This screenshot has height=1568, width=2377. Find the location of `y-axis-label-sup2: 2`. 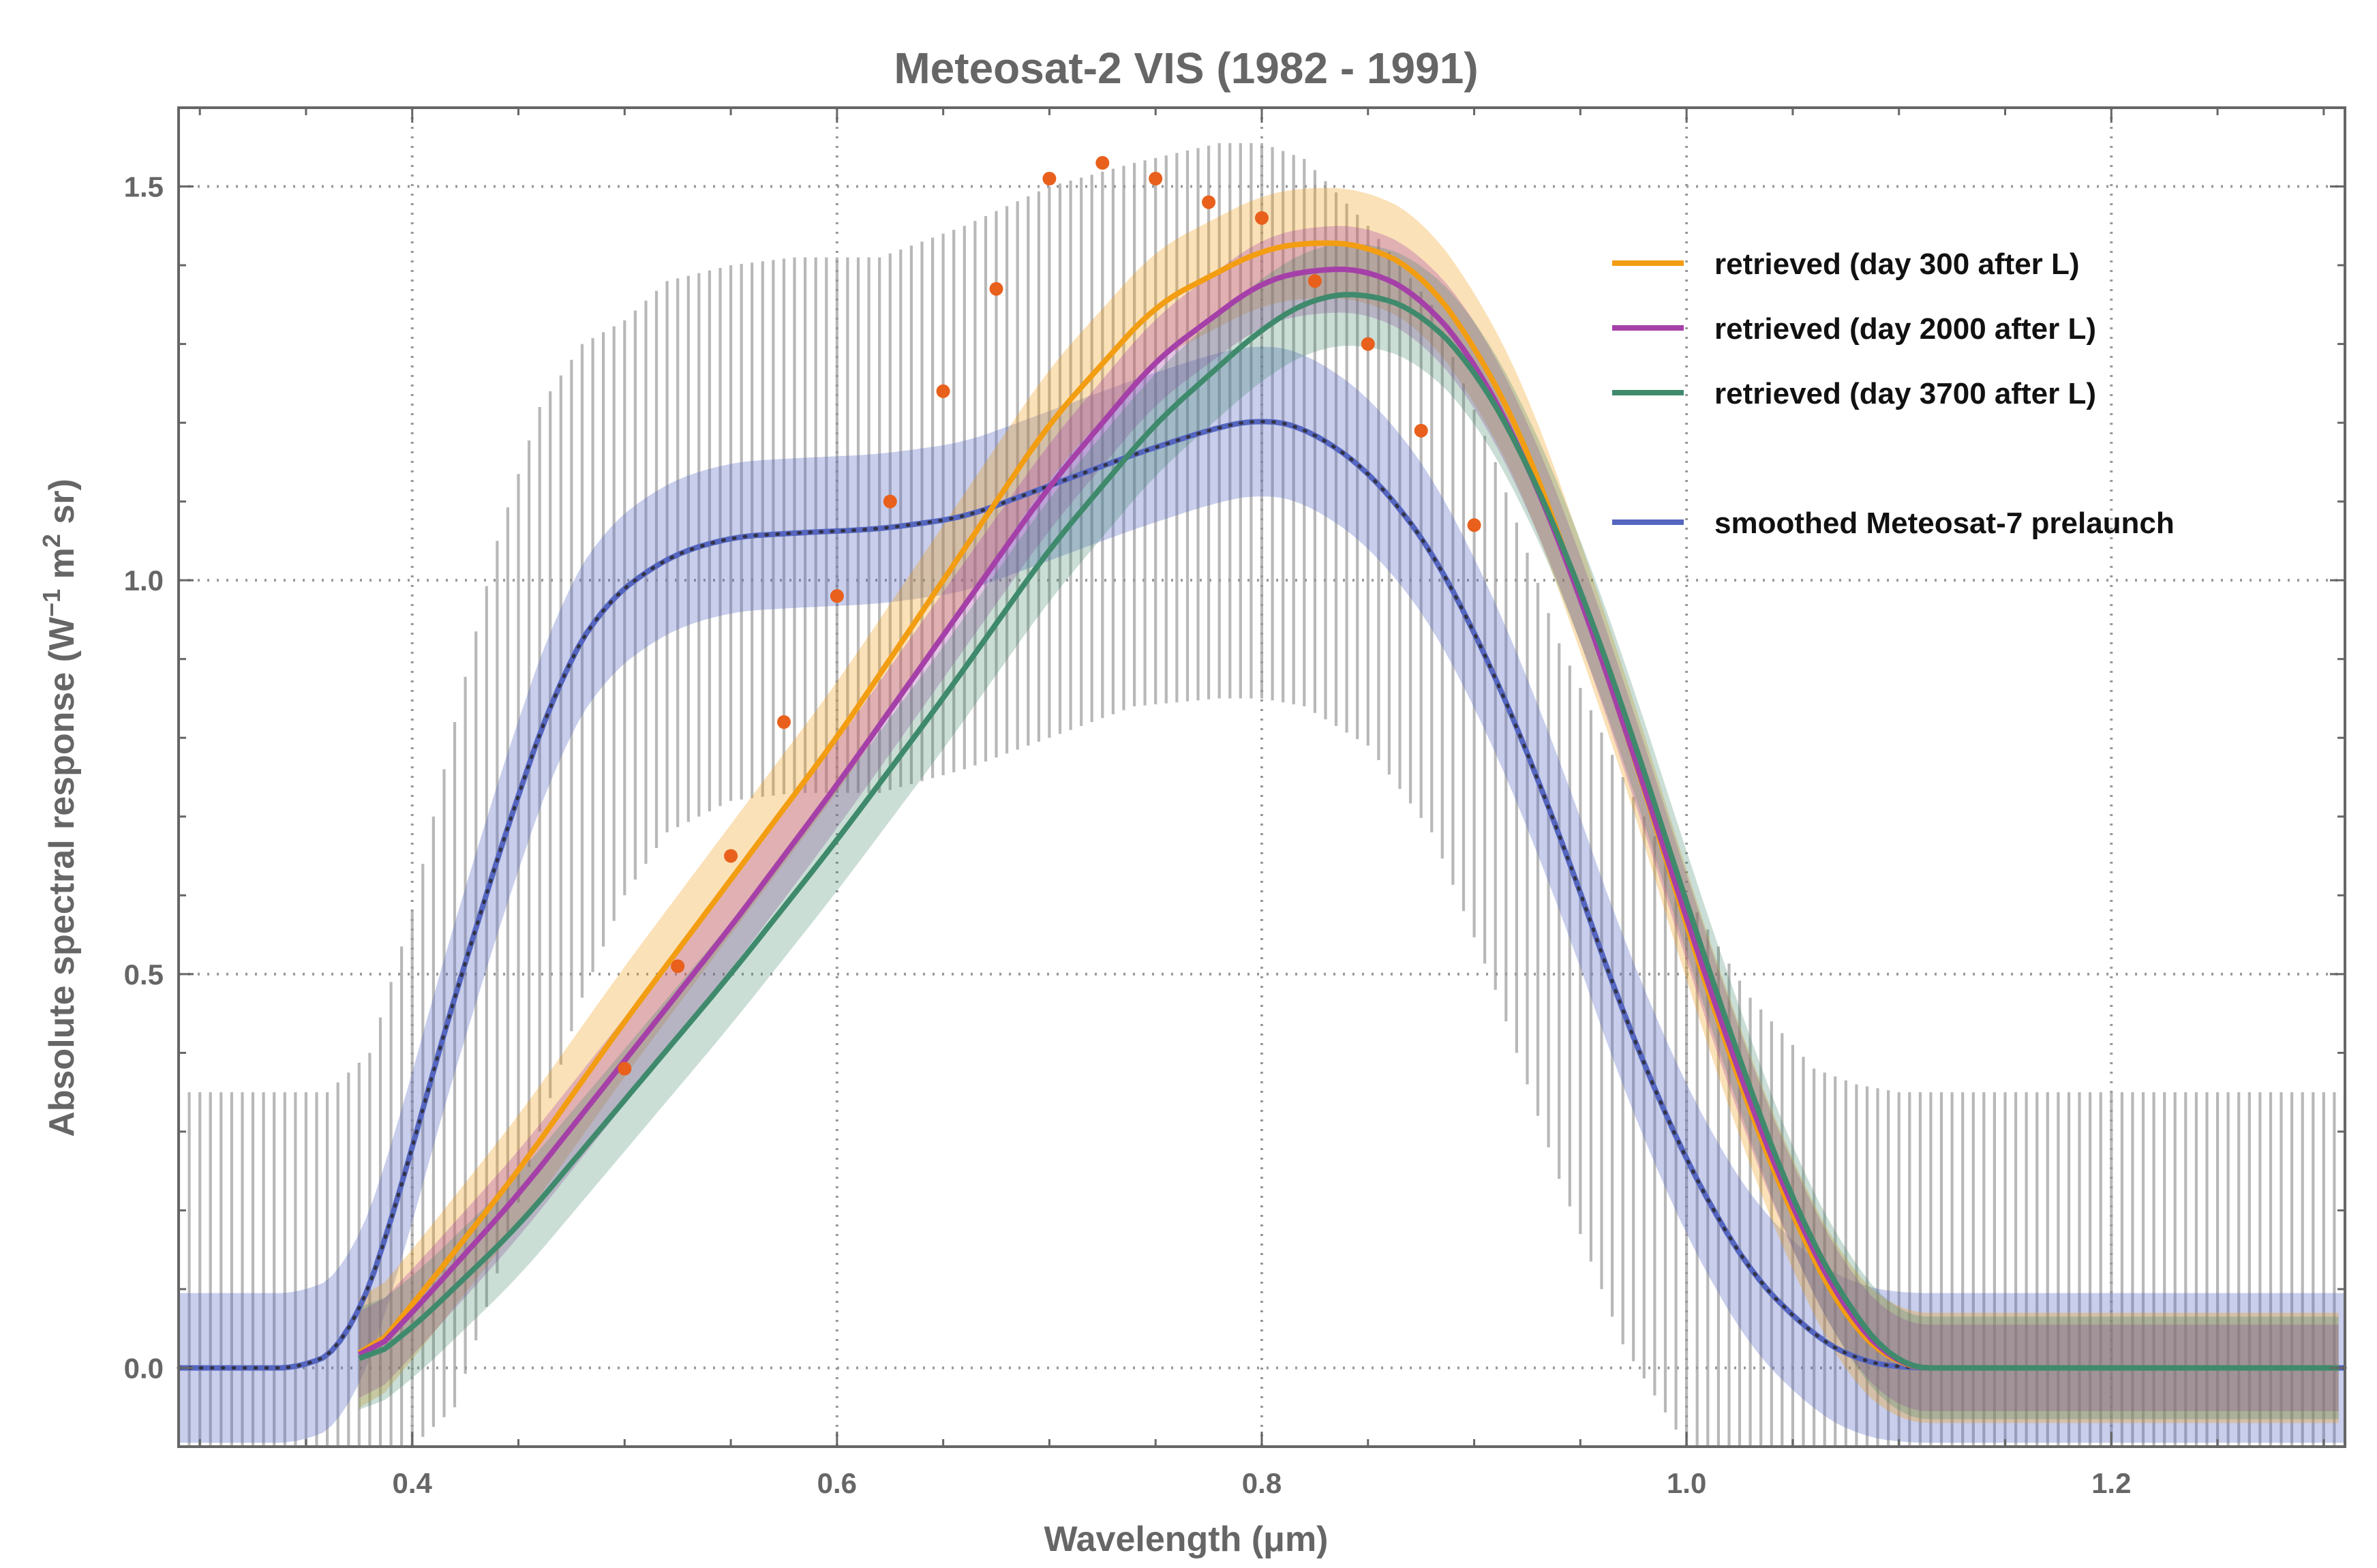

y-axis-label-sup2: 2 is located at coordinates (51, 540).